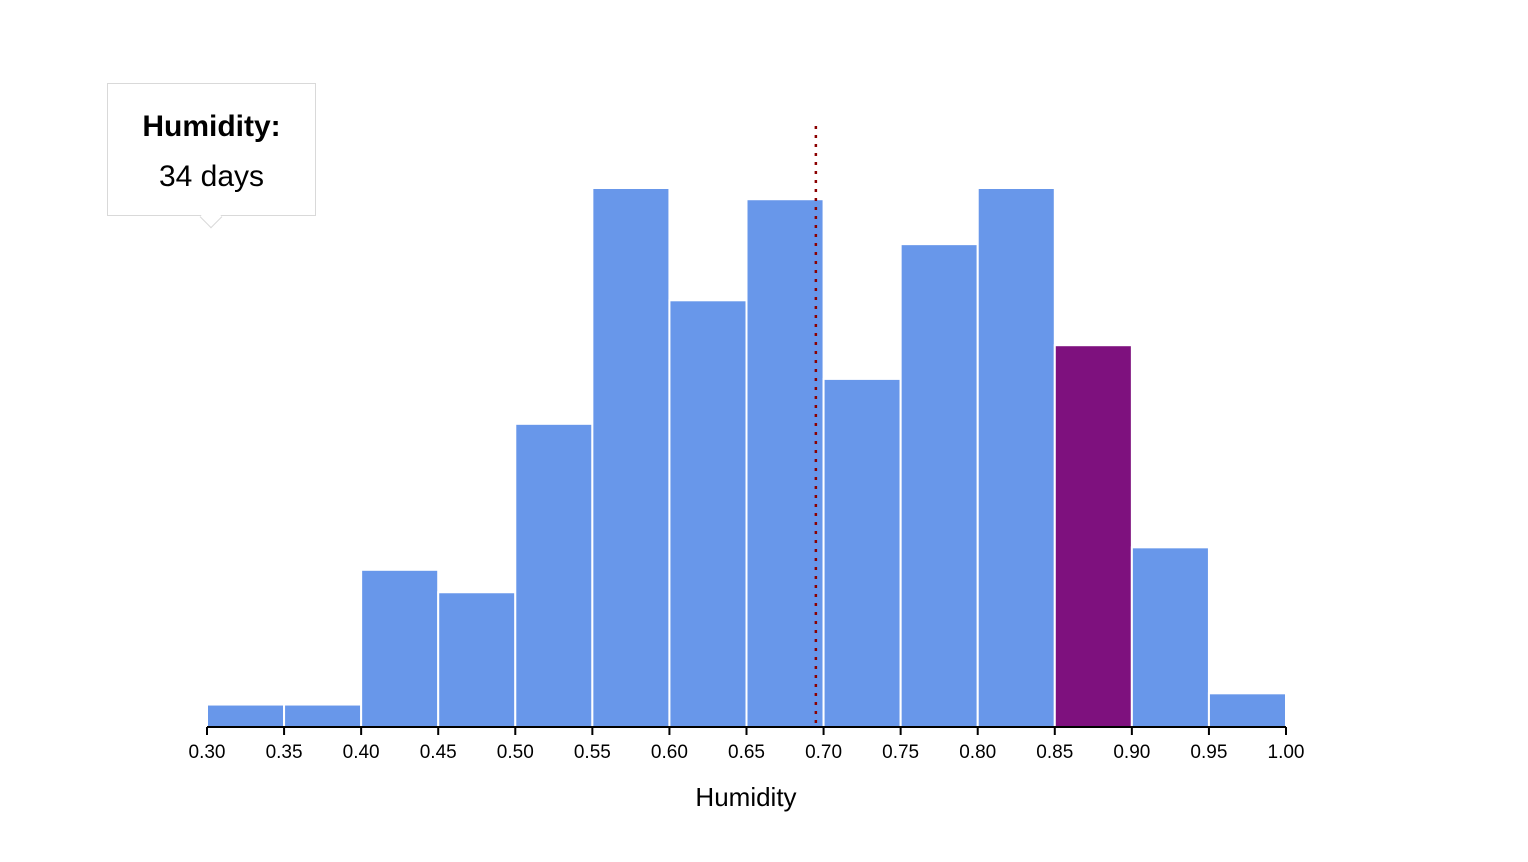  I want to click on x-tick-label: 0.70, so click(823, 752).